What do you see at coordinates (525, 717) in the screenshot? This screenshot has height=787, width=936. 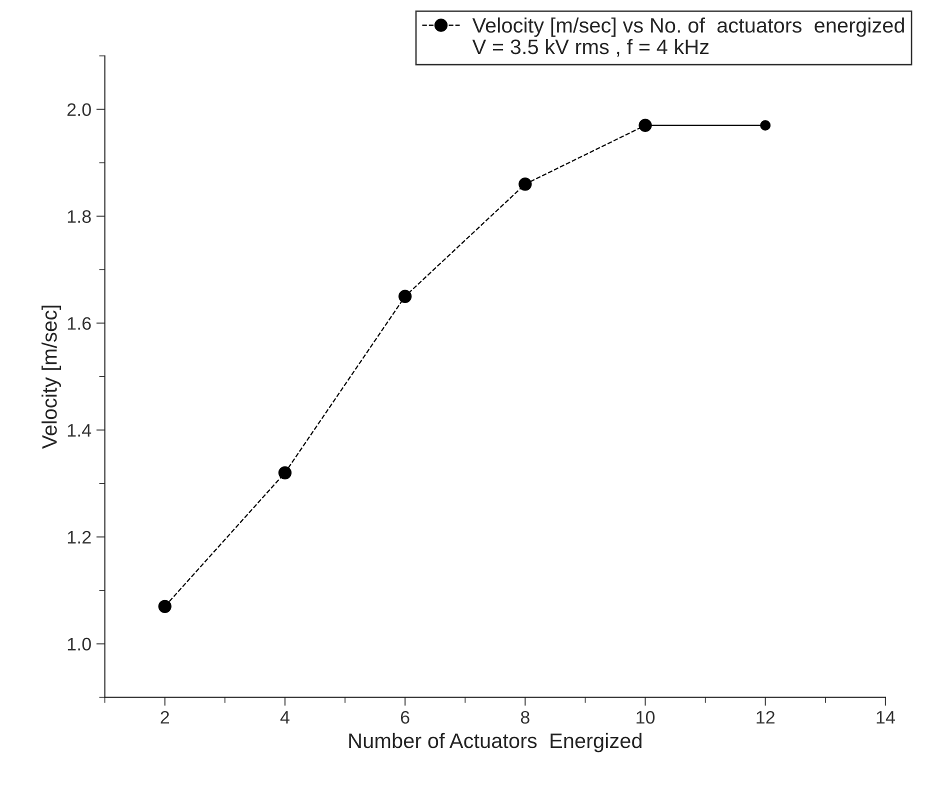 I see `x-tick-label: 8` at bounding box center [525, 717].